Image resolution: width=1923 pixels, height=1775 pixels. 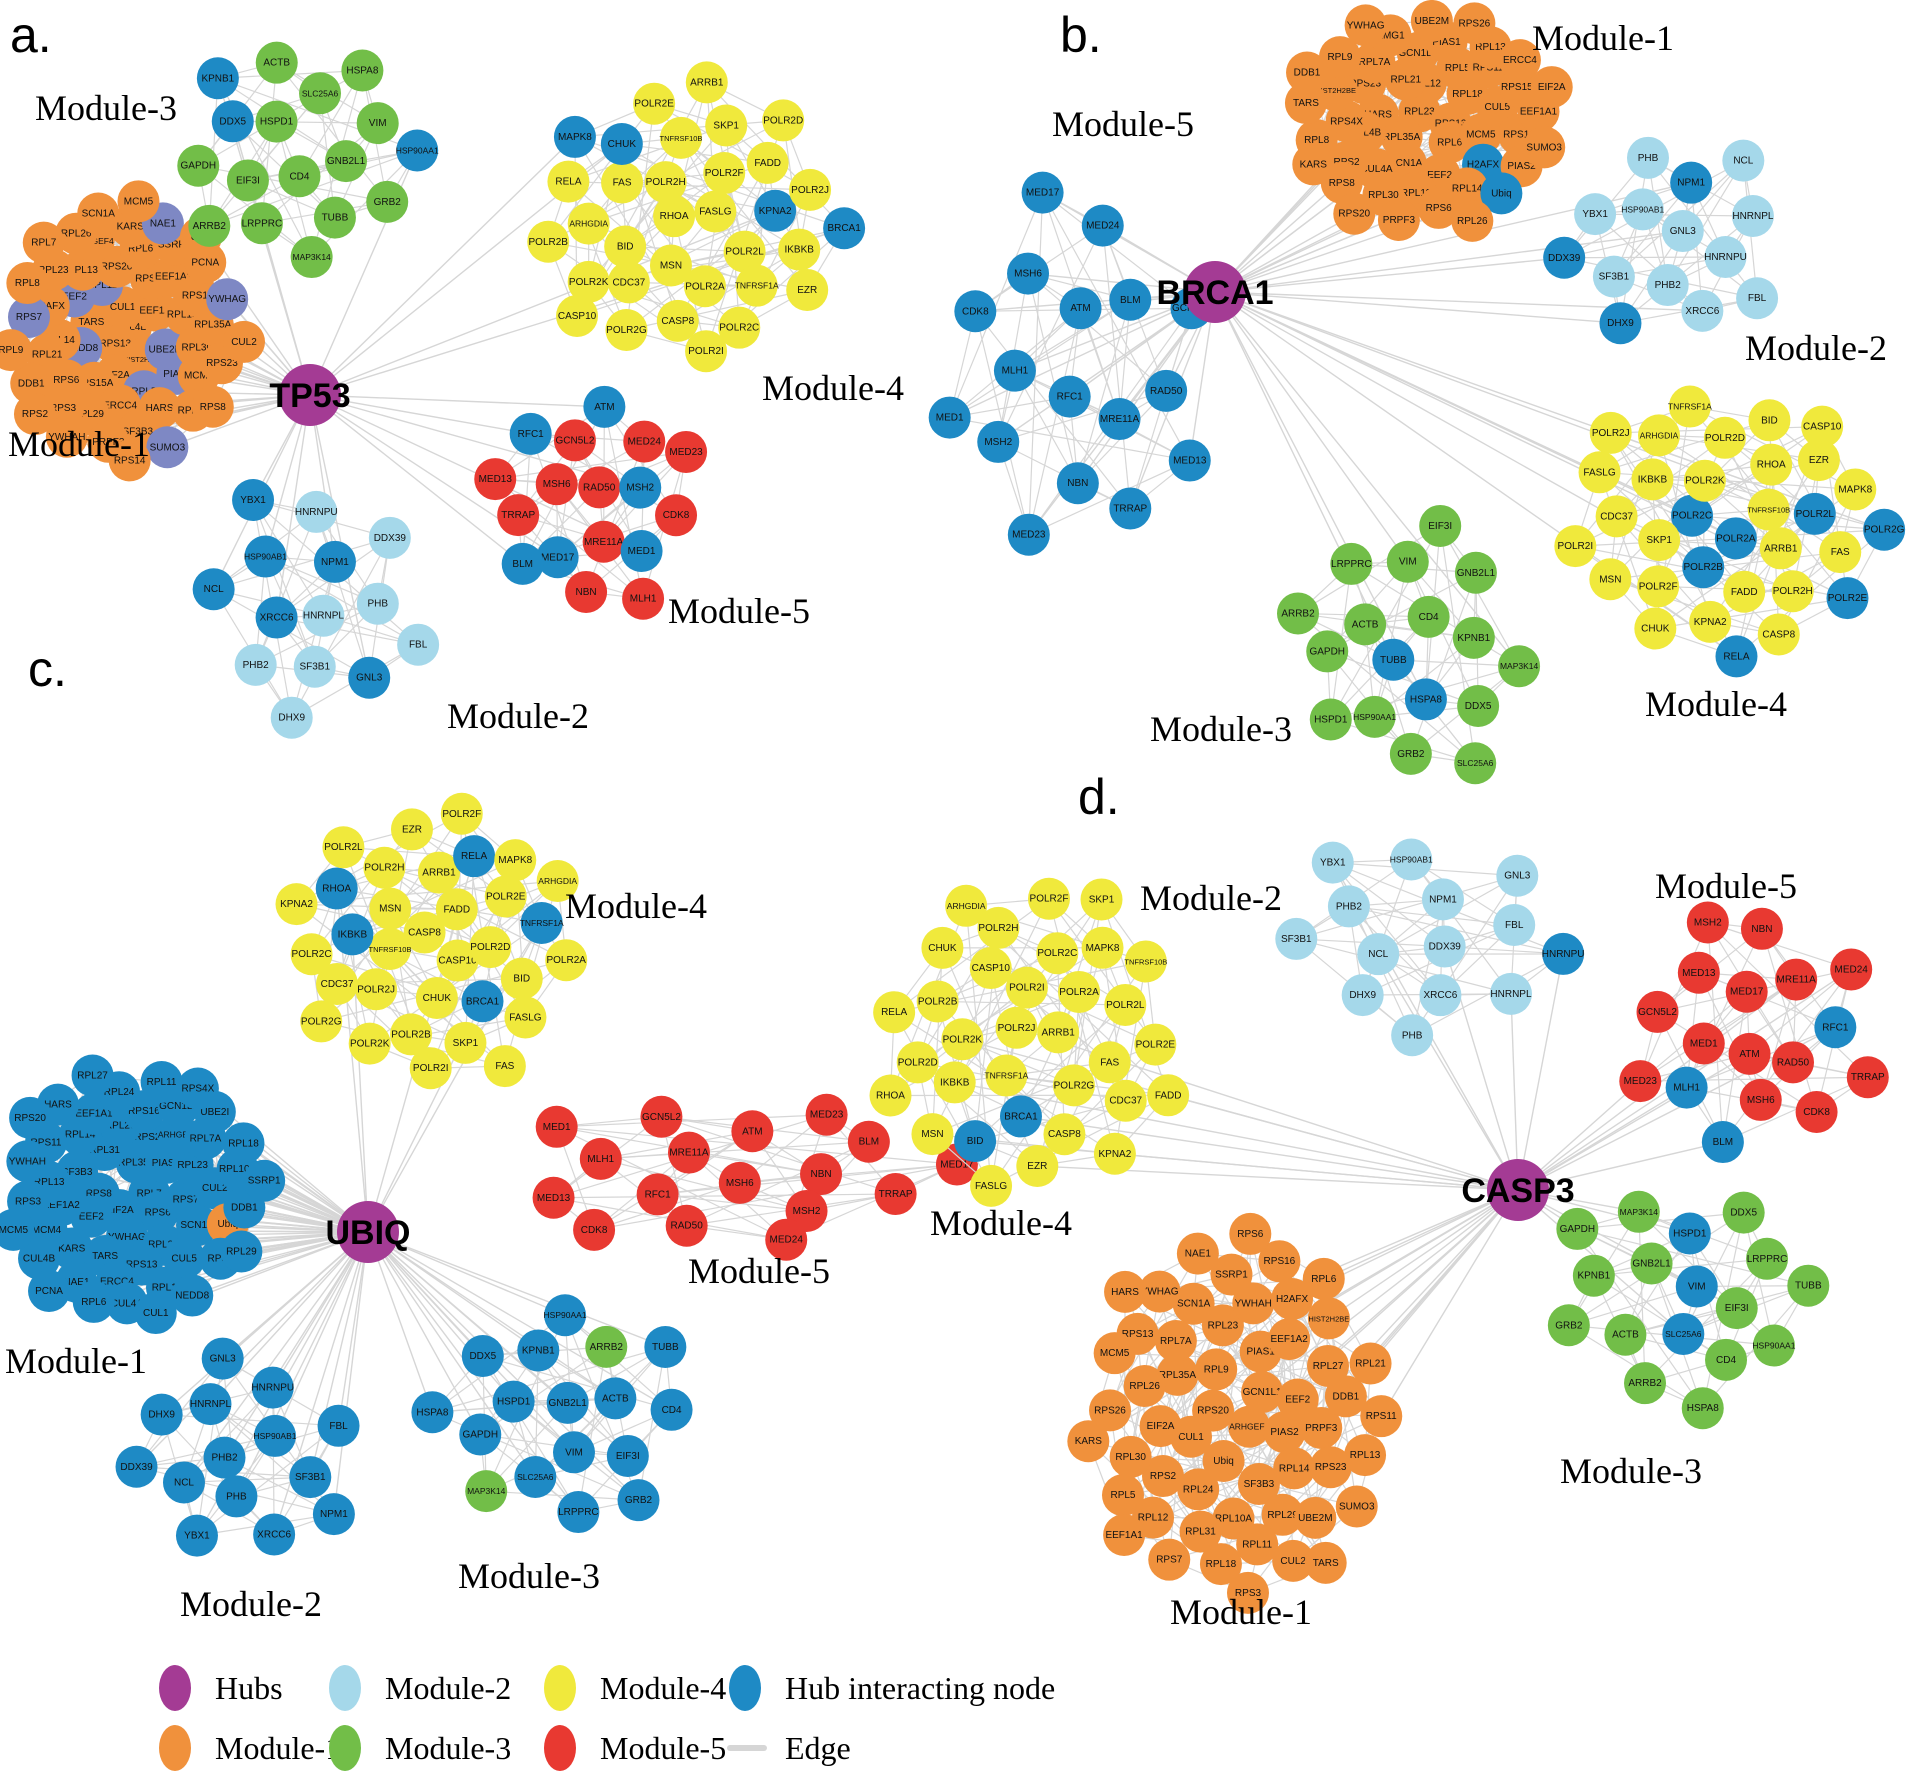 What do you see at coordinates (183, 1482) in the screenshot?
I see `node-NCL: NCL` at bounding box center [183, 1482].